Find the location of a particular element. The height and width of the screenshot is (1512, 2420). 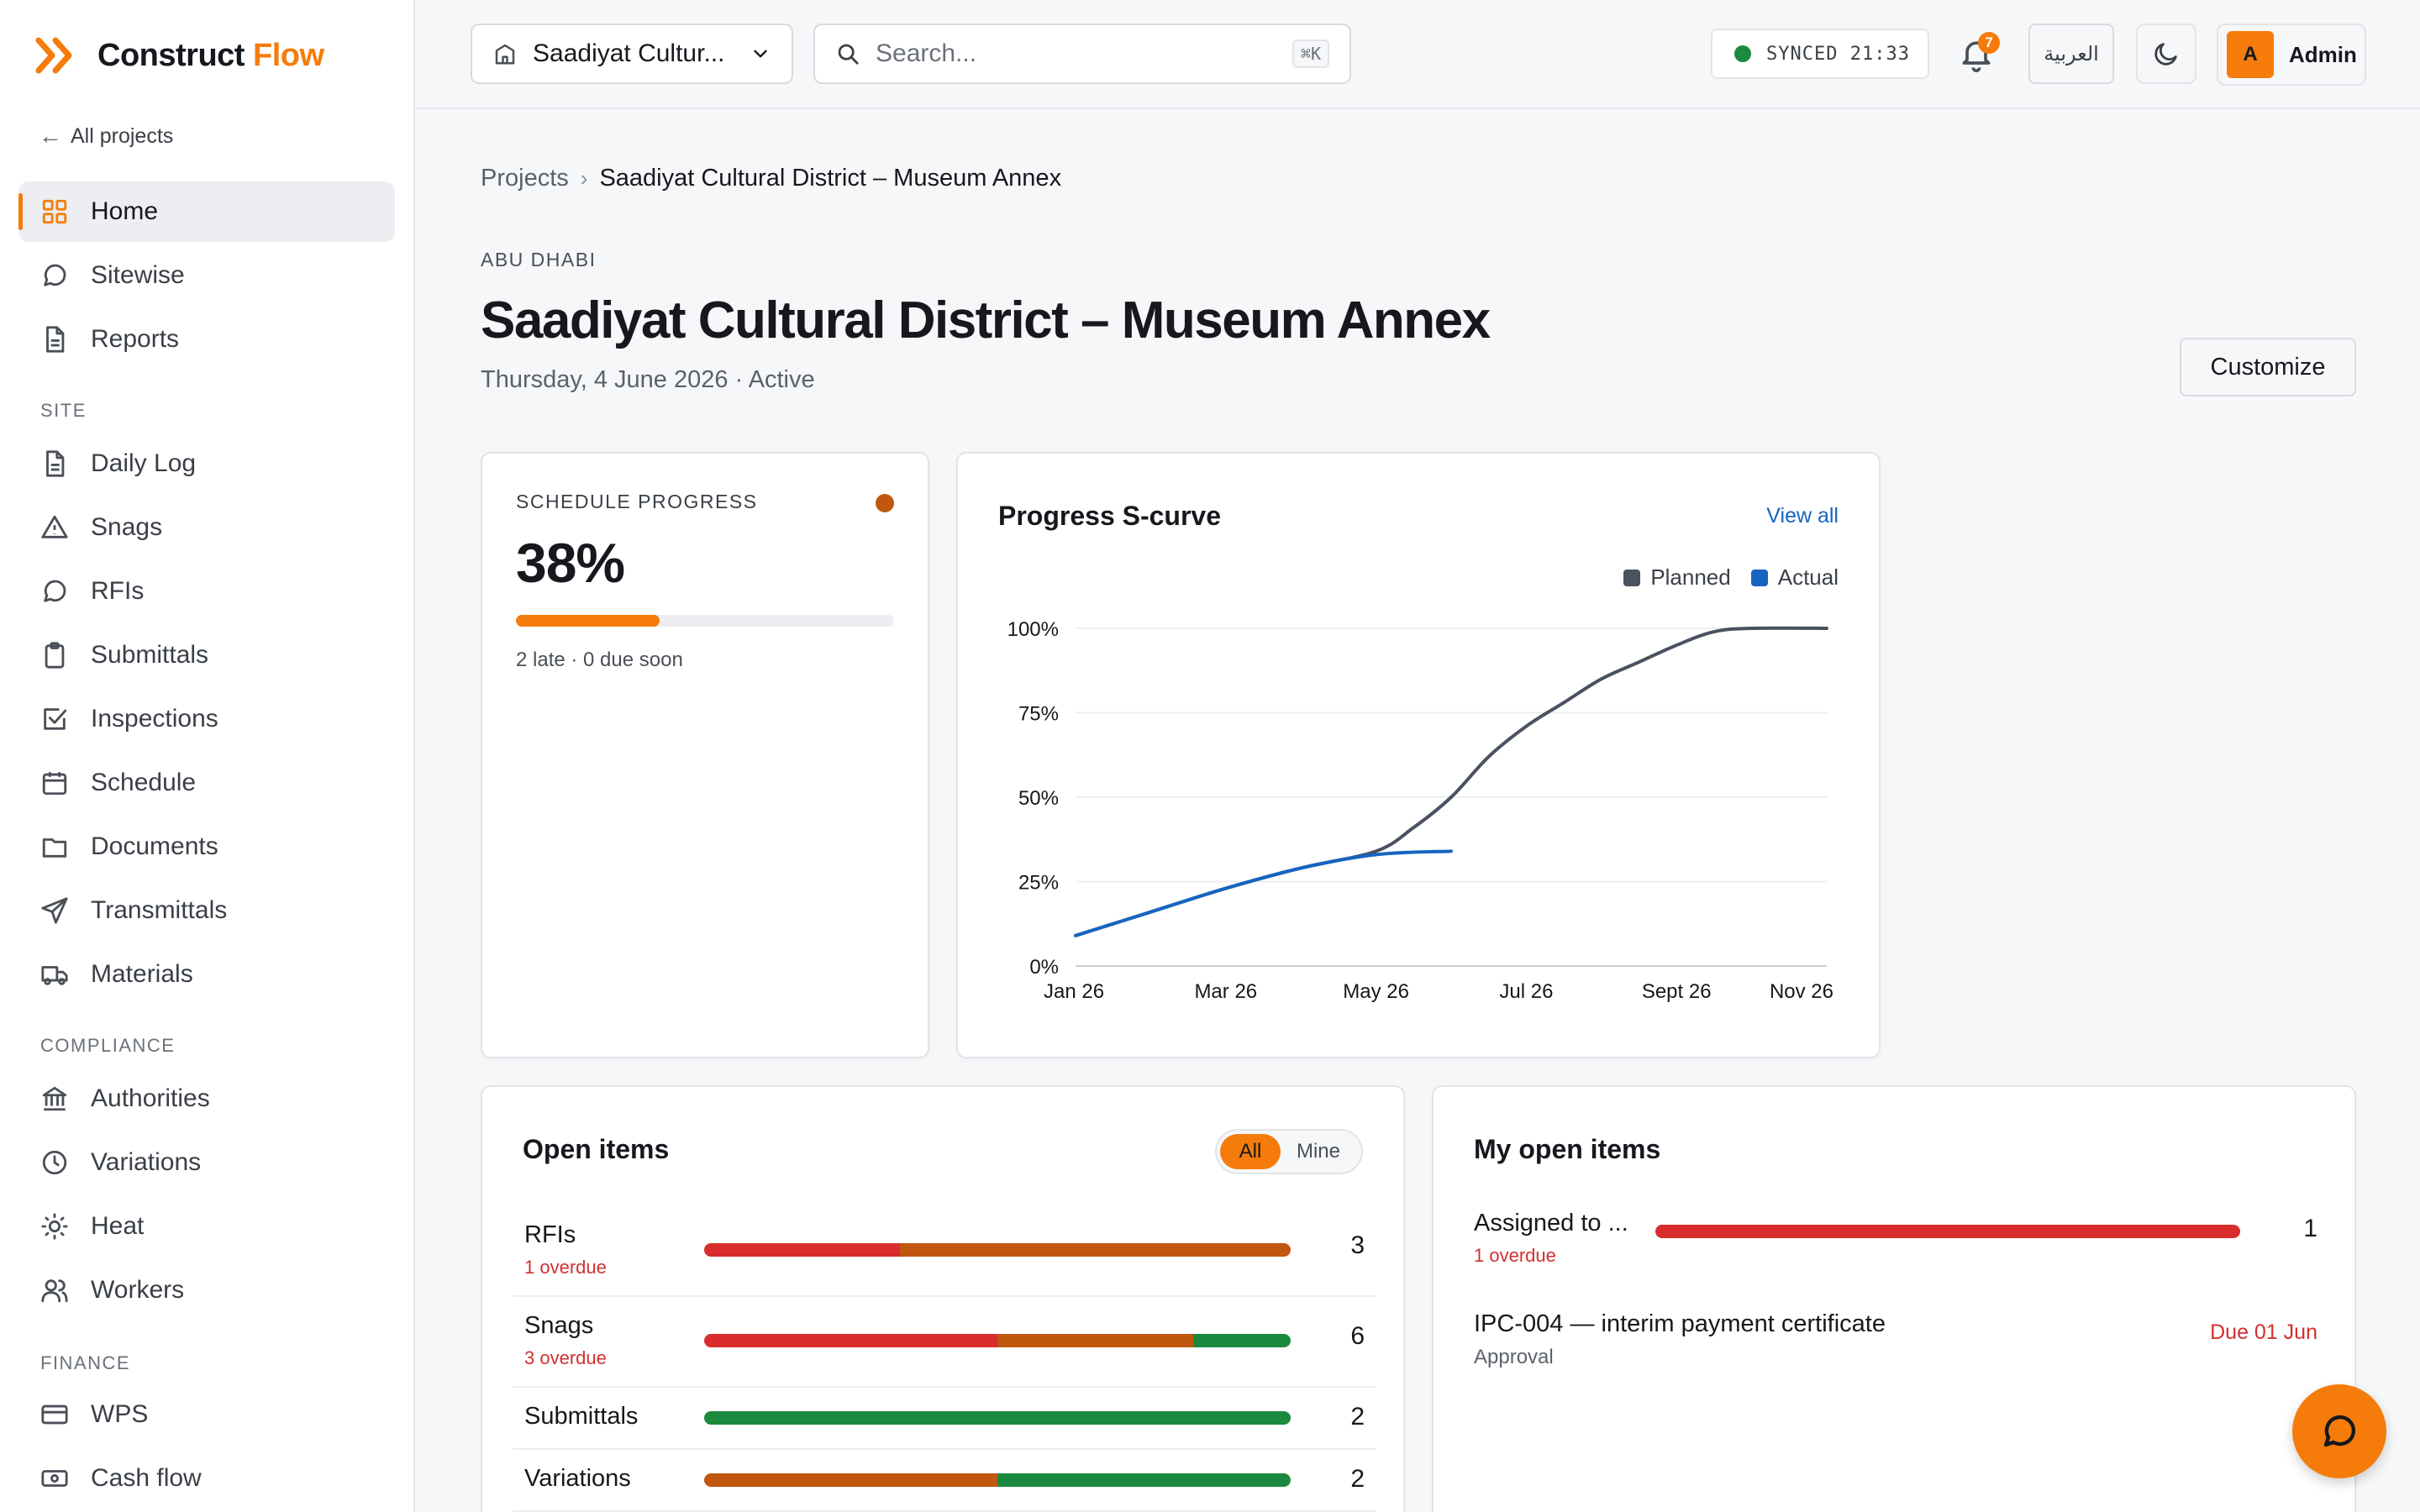

list-item: Assigned to ... 1 overdue 1 is located at coordinates (1895, 1239).